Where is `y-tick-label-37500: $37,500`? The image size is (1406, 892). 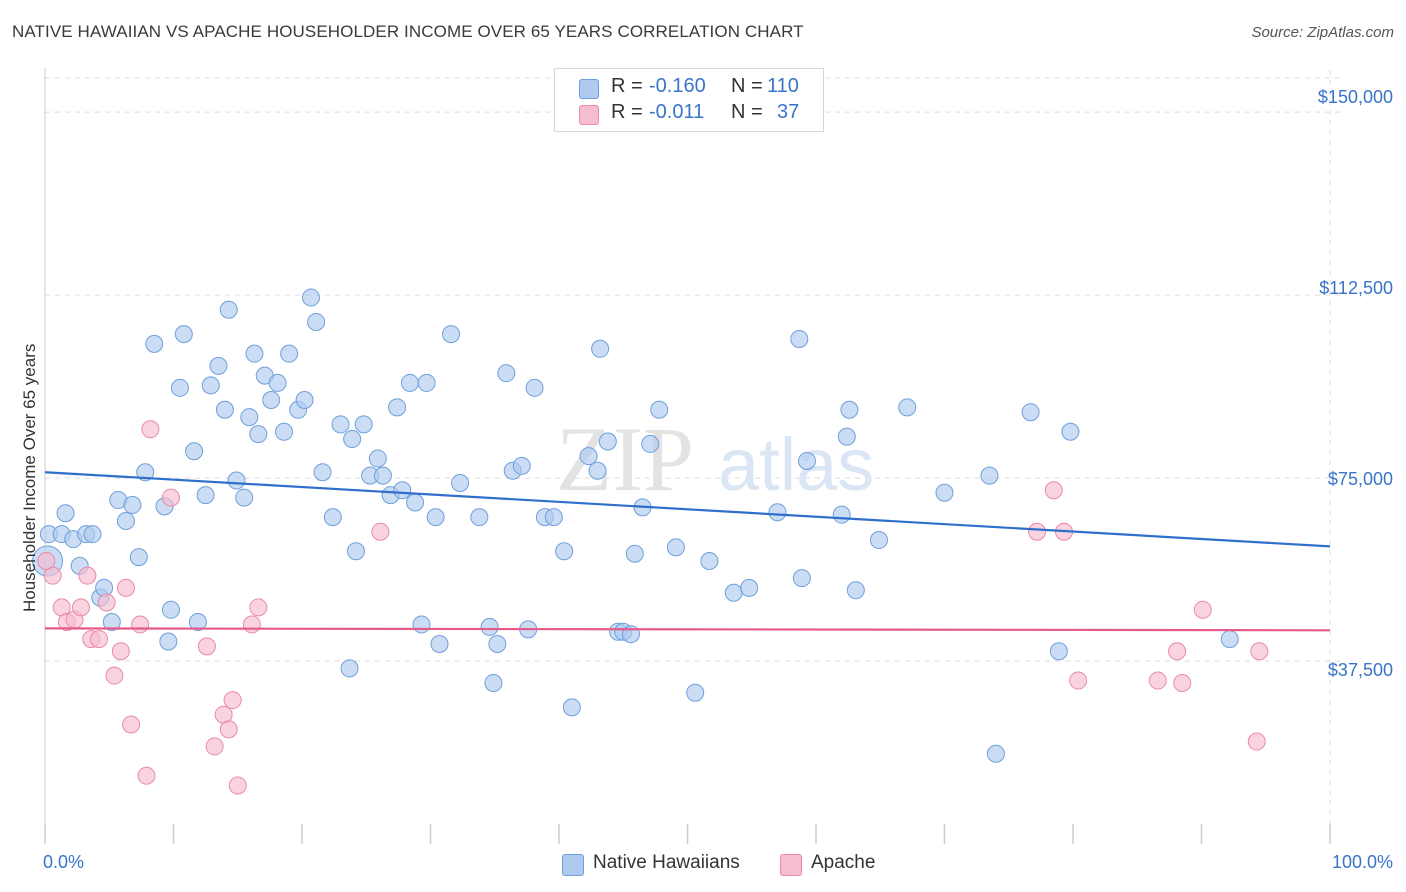
y-tick-label-37500: $37,500 is located at coordinates (1360, 670).